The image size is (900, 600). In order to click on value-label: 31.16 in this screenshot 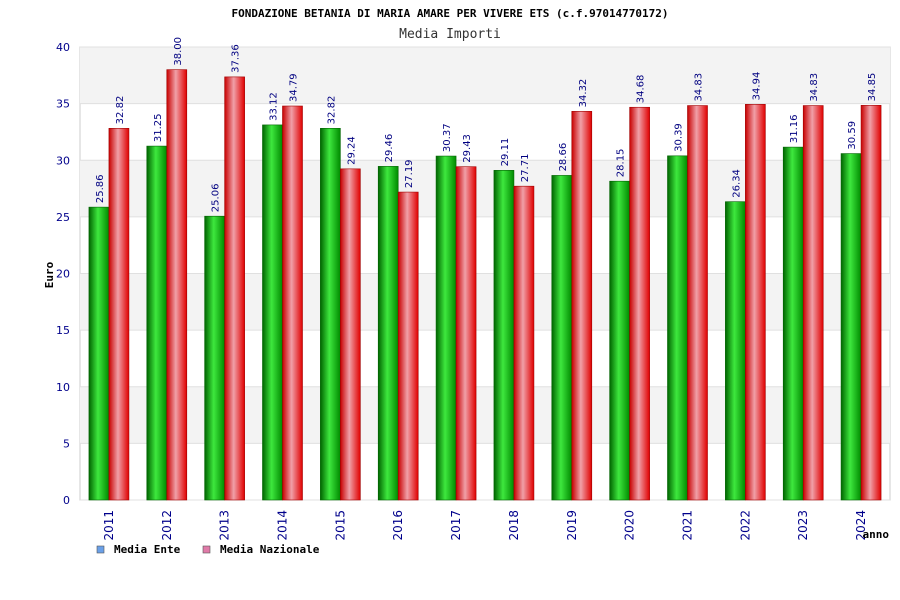, I will do `click(794, 128)`.